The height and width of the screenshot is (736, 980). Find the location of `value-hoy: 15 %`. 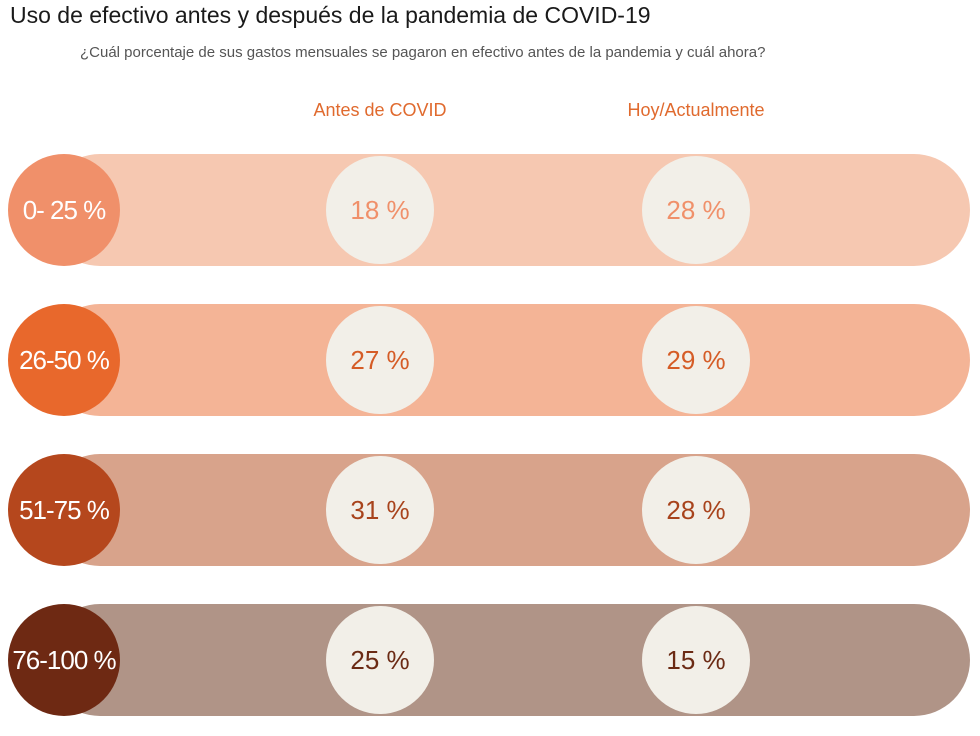

value-hoy: 15 % is located at coordinates (696, 660).